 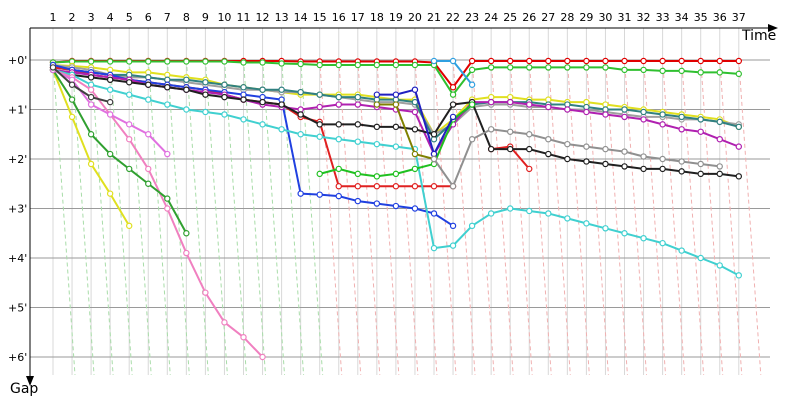 What do you see at coordinates (405, 131) in the screenshot?
I see `series-line` at bounding box center [405, 131].